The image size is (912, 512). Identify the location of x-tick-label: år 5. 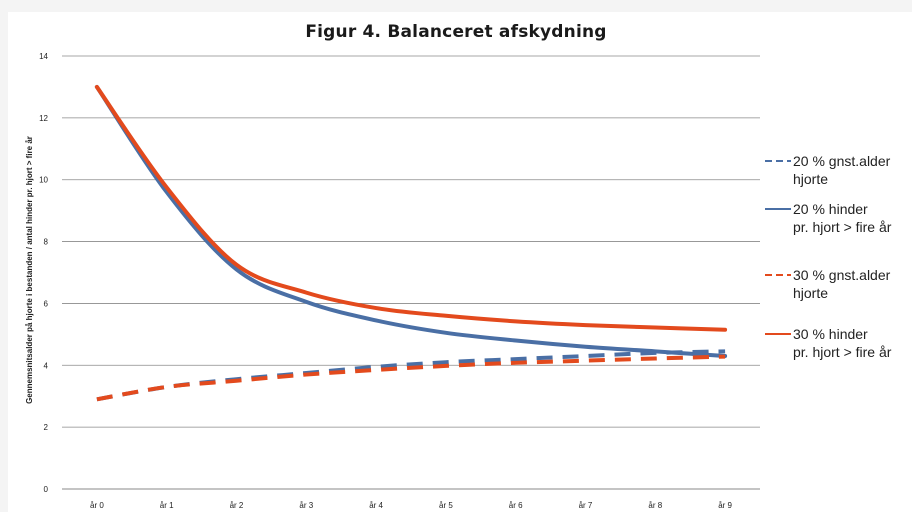
(446, 505).